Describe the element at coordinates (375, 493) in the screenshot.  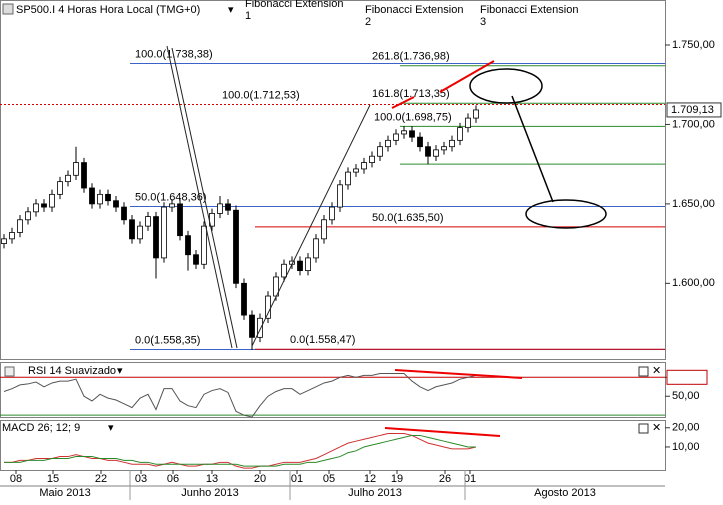
I see `month-label: Julho 2013` at that location.